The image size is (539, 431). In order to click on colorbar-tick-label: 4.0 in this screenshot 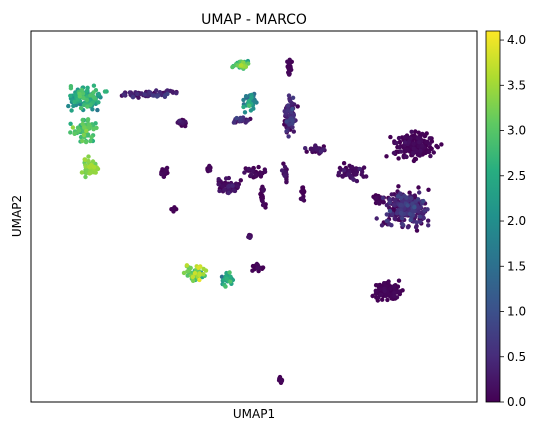, I will do `click(516, 40)`.